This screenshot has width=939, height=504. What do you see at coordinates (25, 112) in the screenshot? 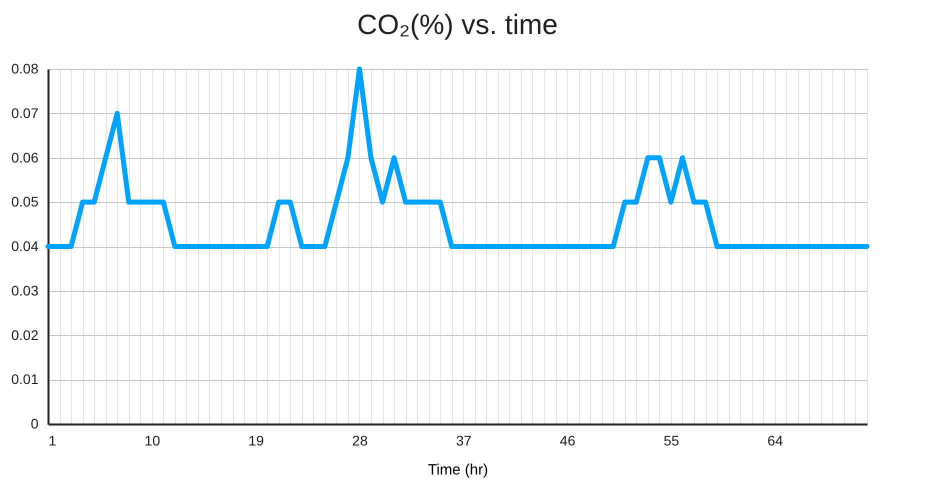
I see `y-tick-label: 0.07` at bounding box center [25, 112].